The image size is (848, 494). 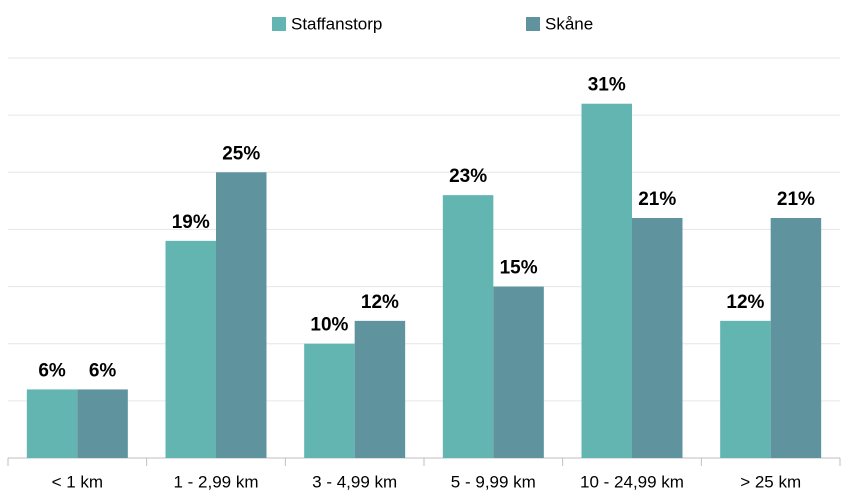 I want to click on value-label: 23%, so click(x=468, y=176).